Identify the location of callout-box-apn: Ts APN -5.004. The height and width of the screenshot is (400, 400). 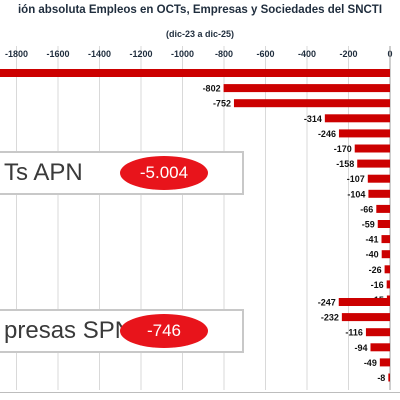
(122, 173).